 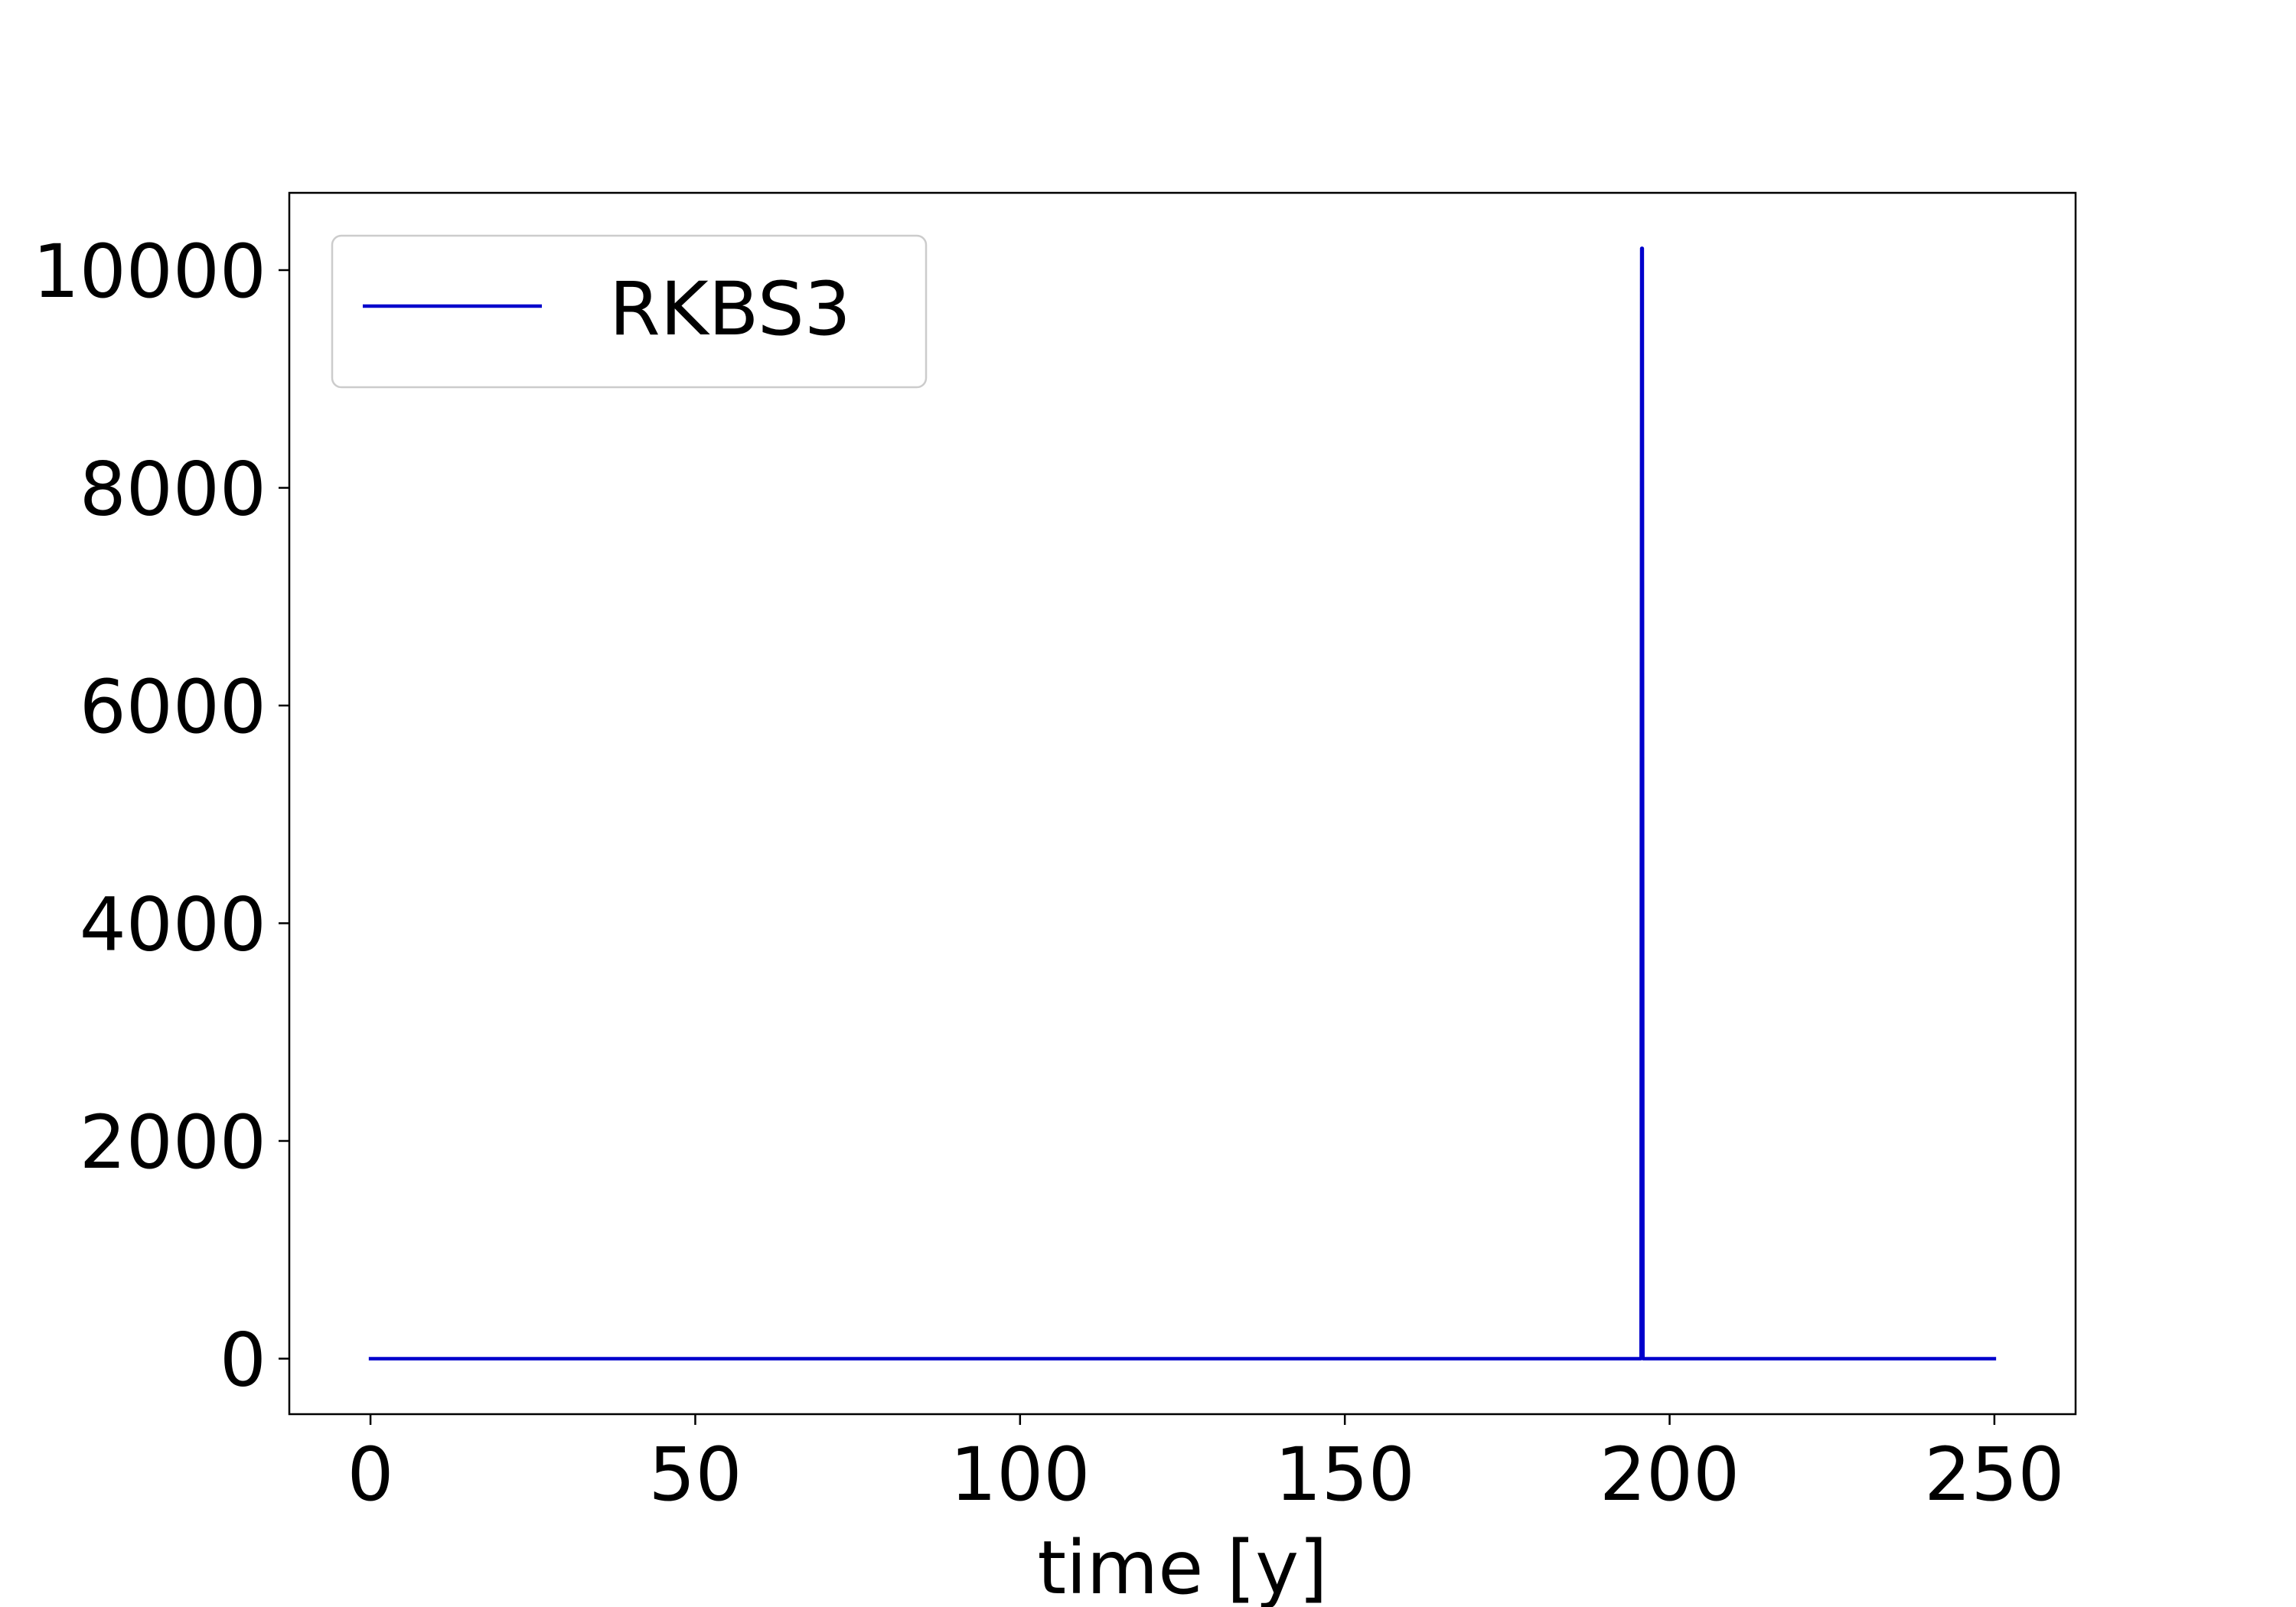 I want to click on y-tick-label: 8000, so click(x=173, y=489).